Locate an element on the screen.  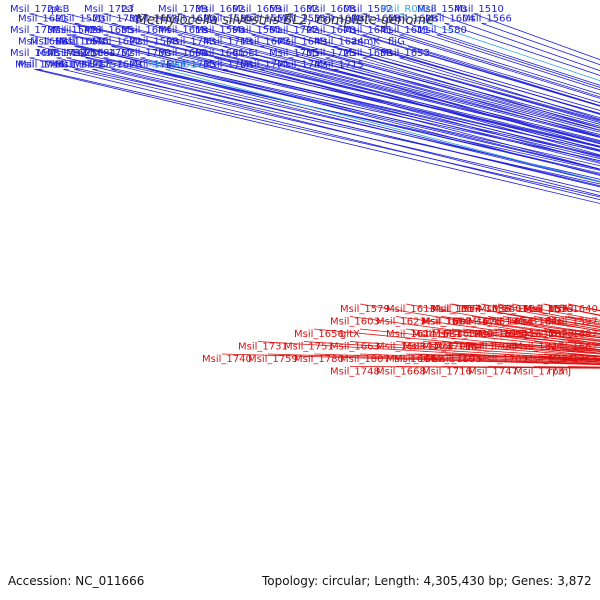
gene-label: Msil_1650 is located at coordinates (80, 42).